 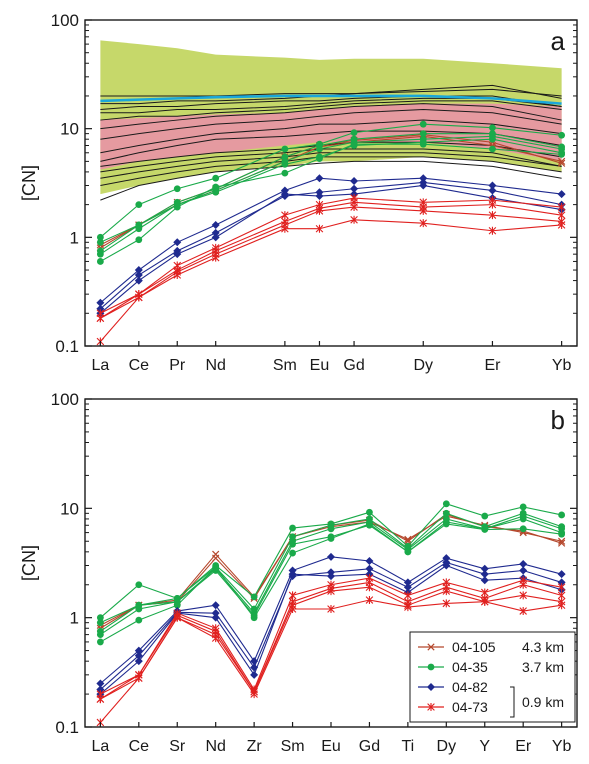 I want to click on x-tick-label: Pr, so click(x=177, y=365).